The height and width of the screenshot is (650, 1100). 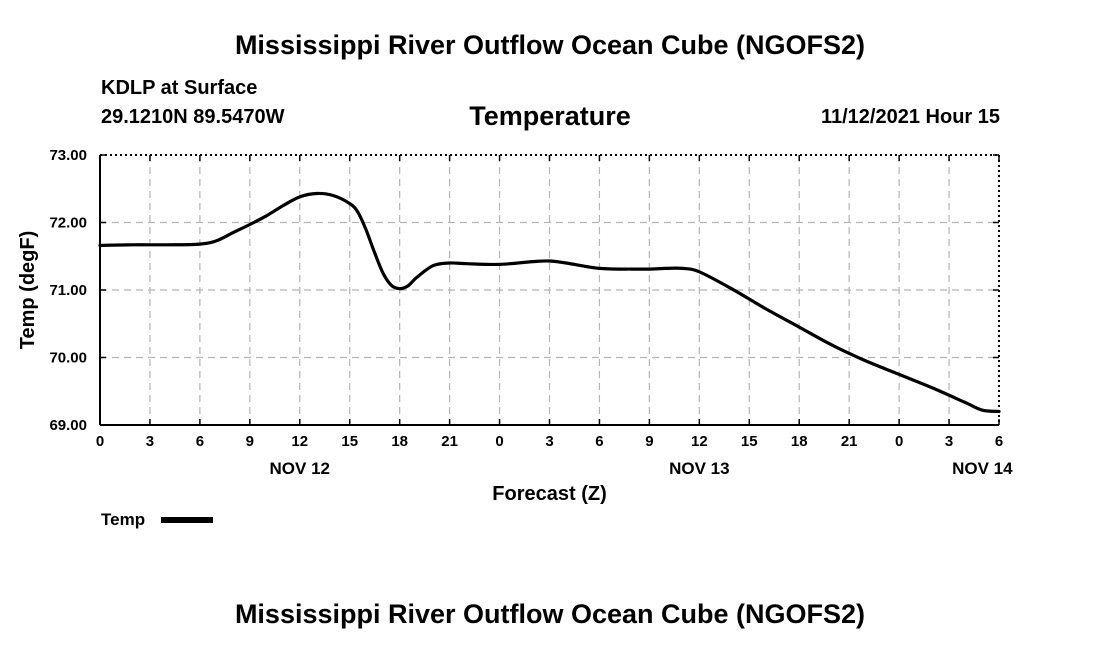 I want to click on station-coordinates: 29.1210N 89.5470W, so click(x=193, y=117).